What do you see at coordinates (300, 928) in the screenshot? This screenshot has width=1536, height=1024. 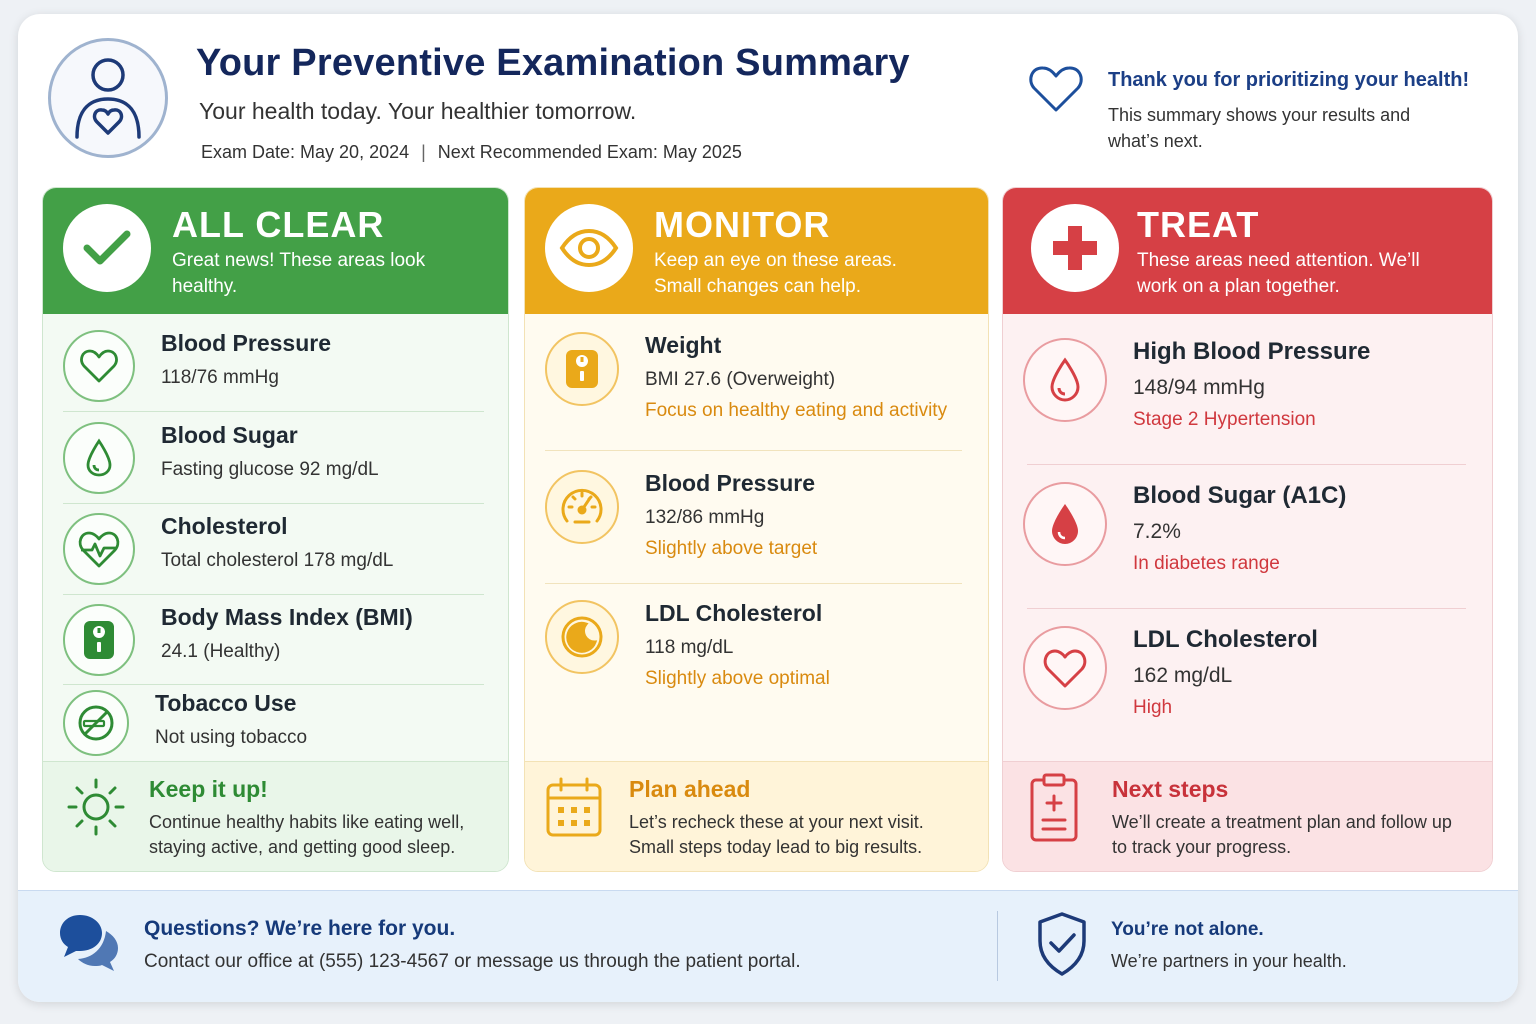 I see `questions-title: Questions? We’re here for you.` at bounding box center [300, 928].